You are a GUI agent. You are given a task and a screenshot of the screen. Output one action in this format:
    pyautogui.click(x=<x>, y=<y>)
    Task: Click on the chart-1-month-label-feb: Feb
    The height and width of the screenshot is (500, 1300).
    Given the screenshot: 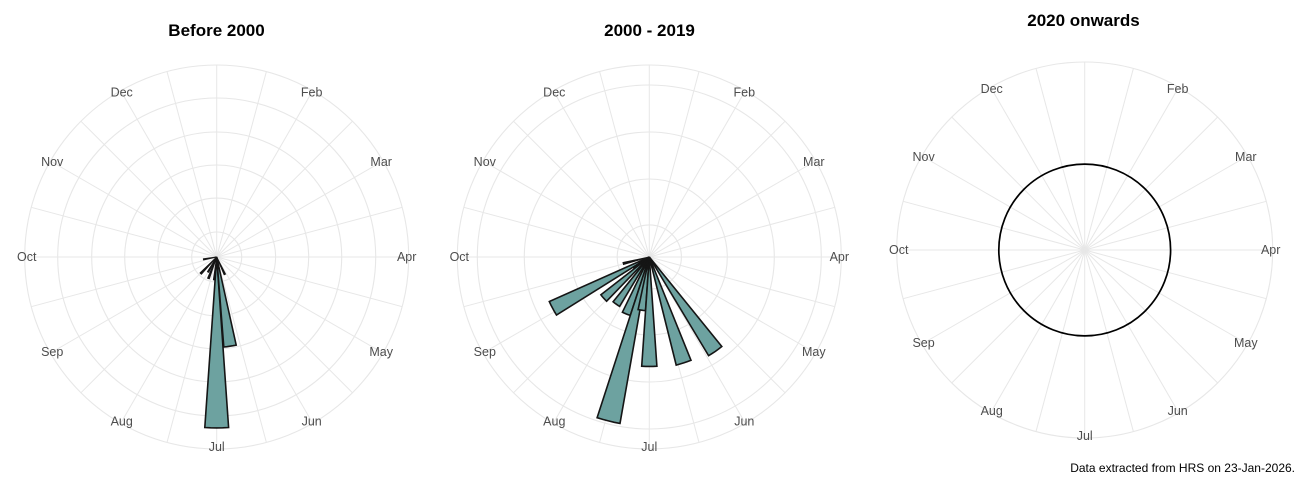 What is the action you would take?
    pyautogui.click(x=745, y=93)
    